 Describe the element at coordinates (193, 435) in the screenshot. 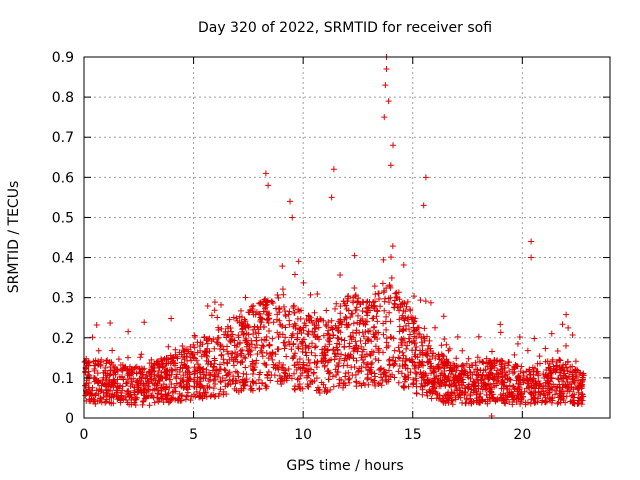

I see `x-tick-label: 5` at that location.